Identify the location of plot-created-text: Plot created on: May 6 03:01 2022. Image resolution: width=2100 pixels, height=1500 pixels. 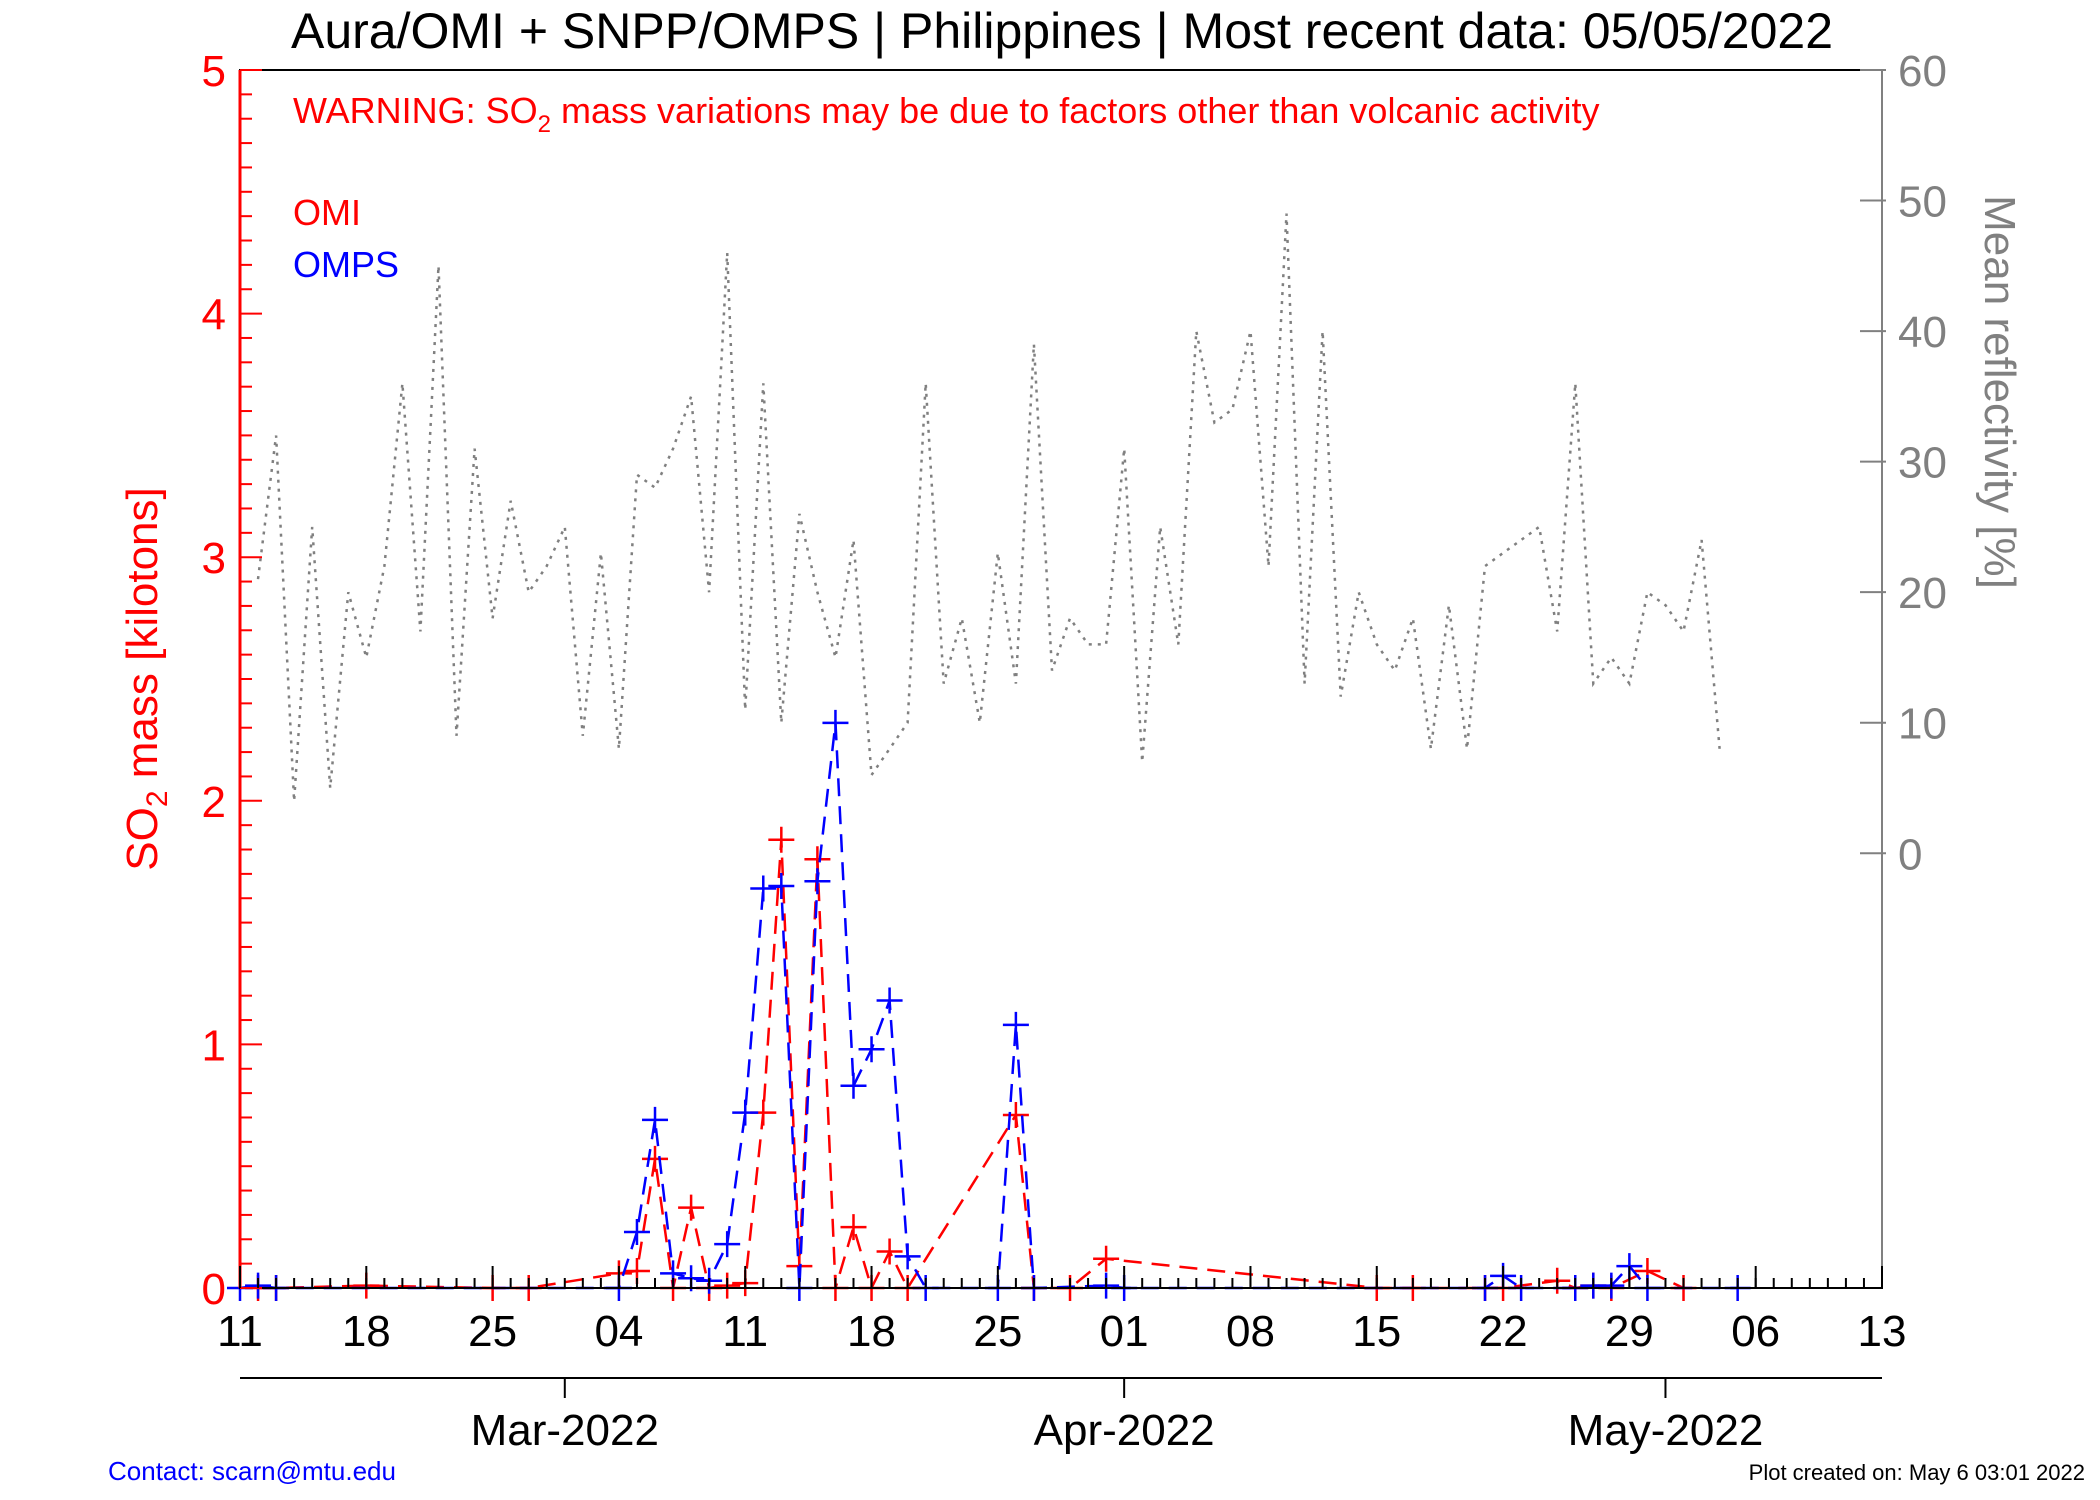
(1917, 1472).